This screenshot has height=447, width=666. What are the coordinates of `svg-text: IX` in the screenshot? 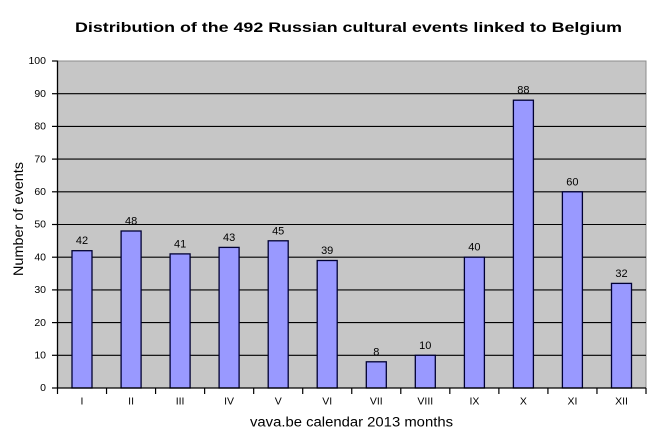 It's located at (474, 402).